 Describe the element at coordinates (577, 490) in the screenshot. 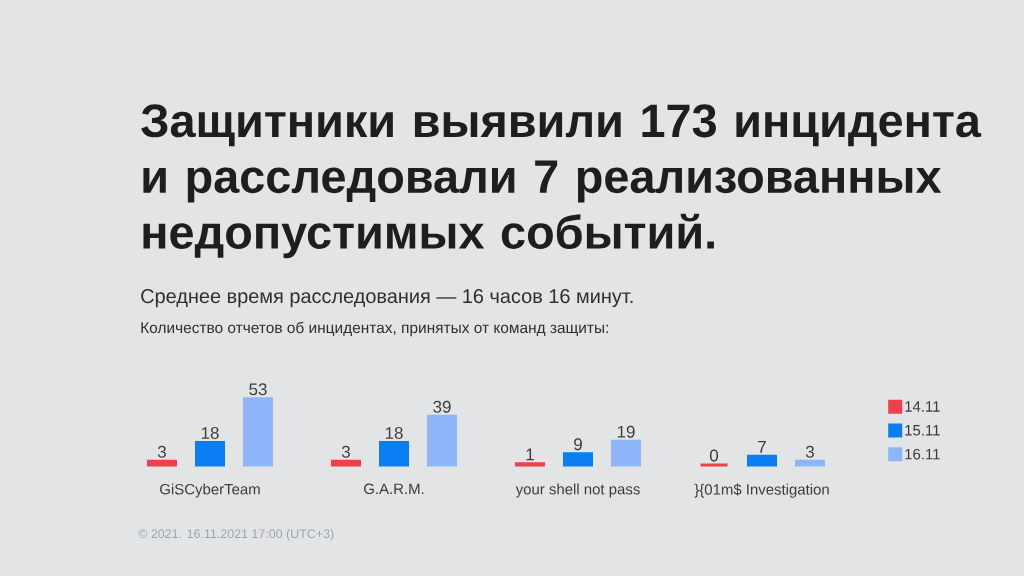

I see `x-tick-label: your shell not pass` at that location.